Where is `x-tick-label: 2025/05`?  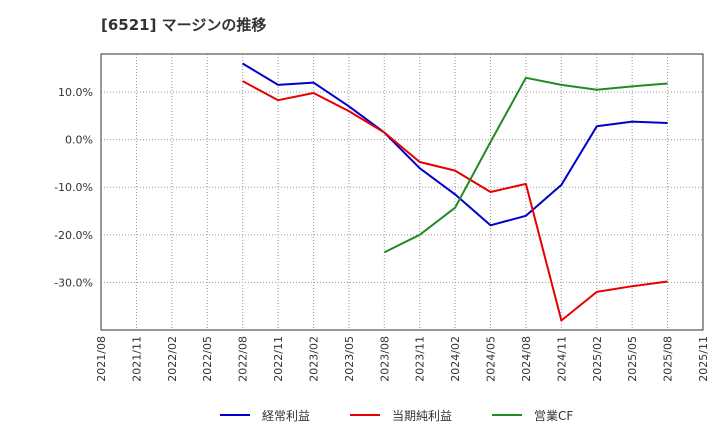 x-tick-label: 2025/05 is located at coordinates (632, 359).